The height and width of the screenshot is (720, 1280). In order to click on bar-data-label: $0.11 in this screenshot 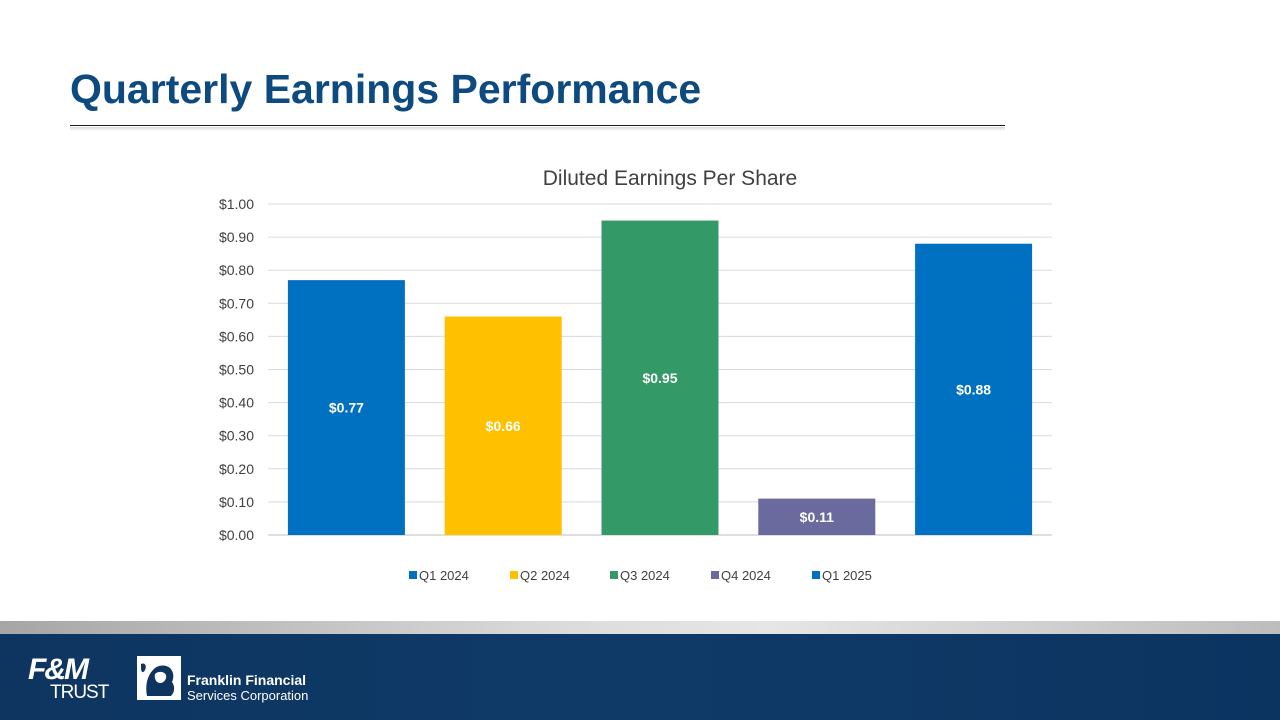, I will do `click(817, 517)`.